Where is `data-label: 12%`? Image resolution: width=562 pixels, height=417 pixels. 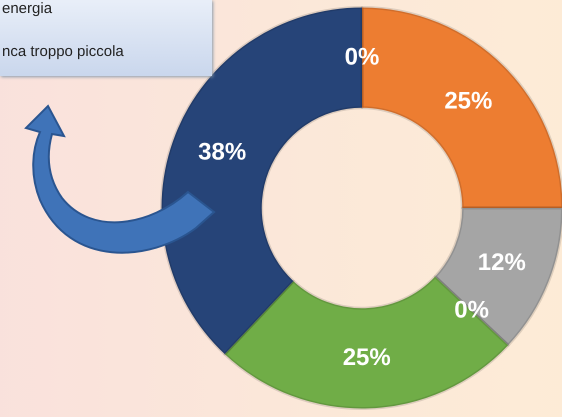
data-label: 12% is located at coordinates (502, 262).